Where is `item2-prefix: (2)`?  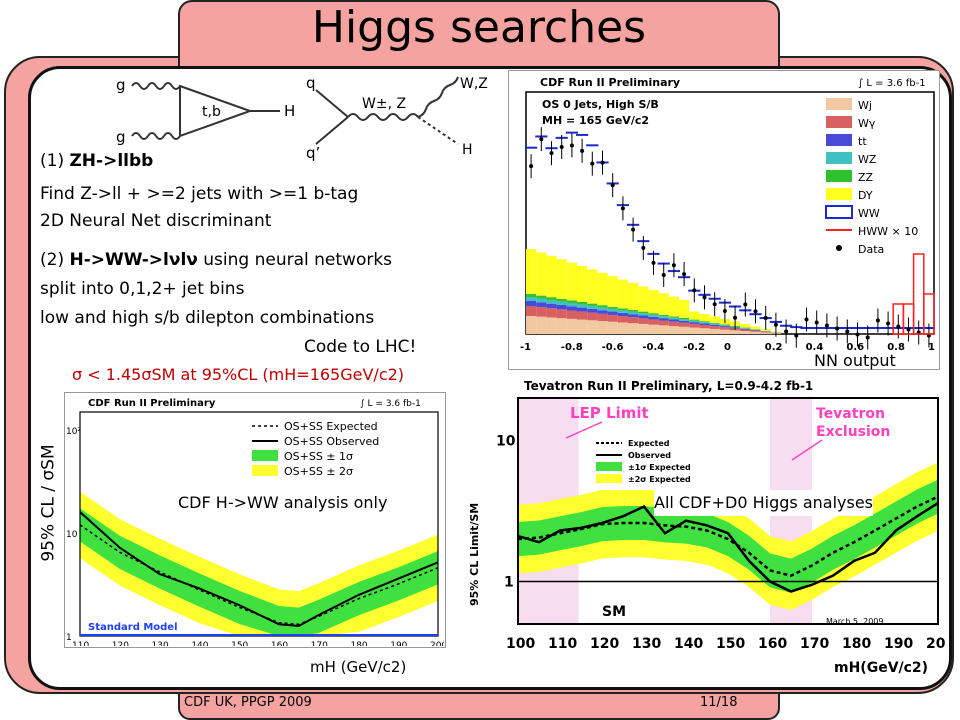
item2-prefix: (2) is located at coordinates (55, 260).